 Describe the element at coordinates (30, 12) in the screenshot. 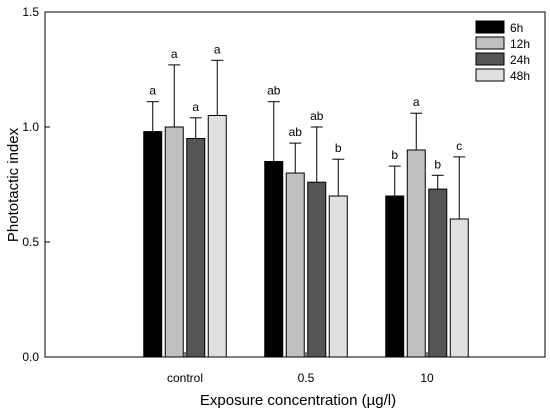

I see `y-tick-label: 1.5` at that location.